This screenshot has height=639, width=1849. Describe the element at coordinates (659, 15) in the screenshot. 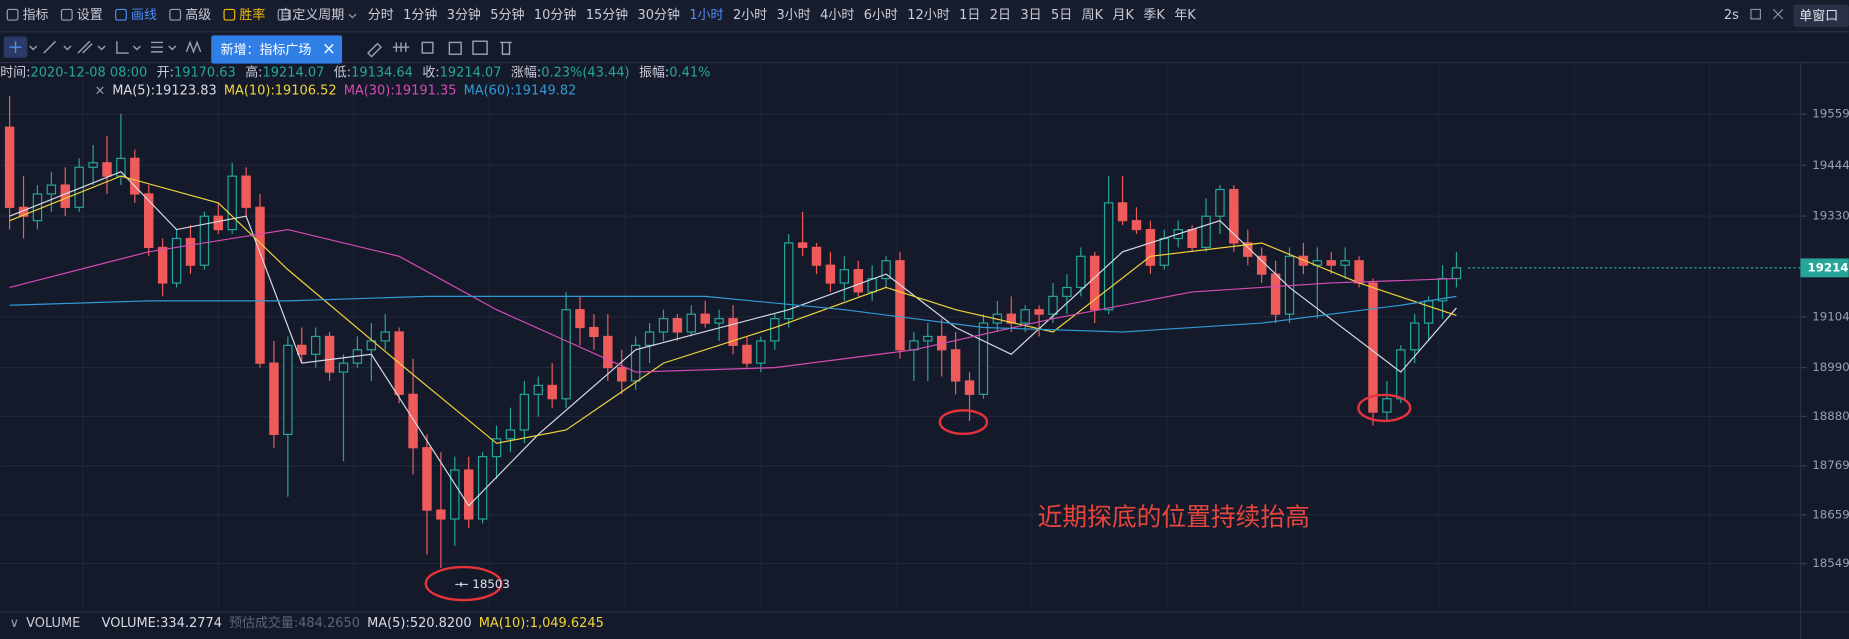

I see `period-button: 30分钟` at that location.